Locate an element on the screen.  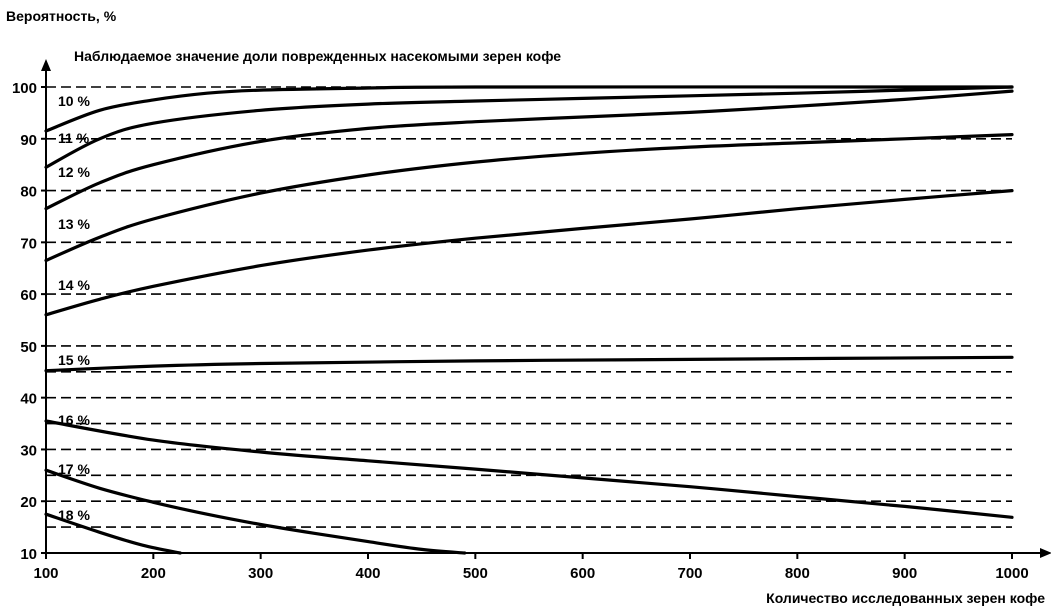
series-label: 18 % is located at coordinates (74, 515).